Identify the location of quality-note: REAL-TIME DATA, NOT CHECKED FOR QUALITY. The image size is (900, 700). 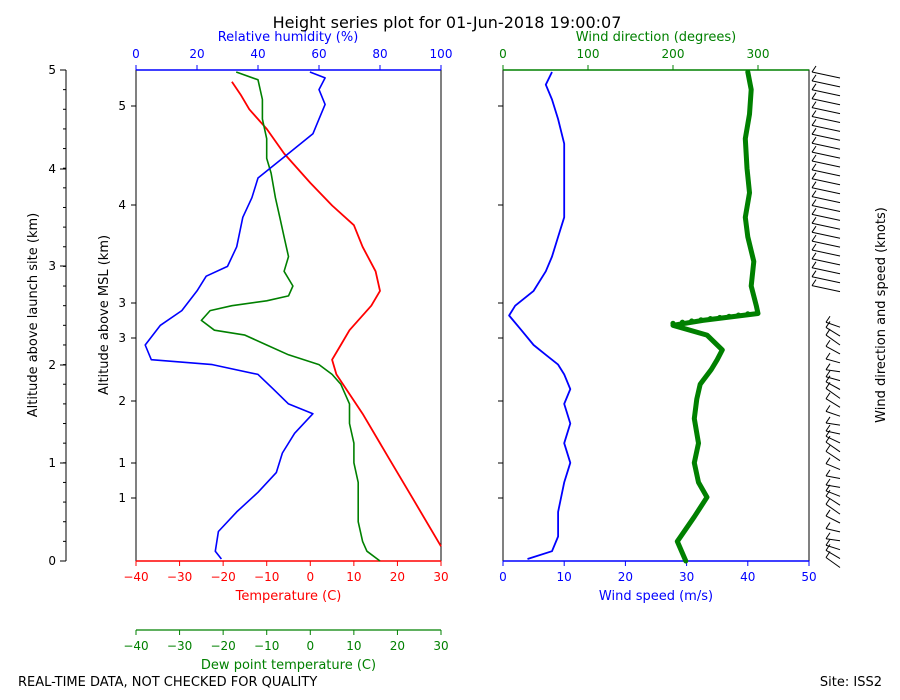
(167, 682).